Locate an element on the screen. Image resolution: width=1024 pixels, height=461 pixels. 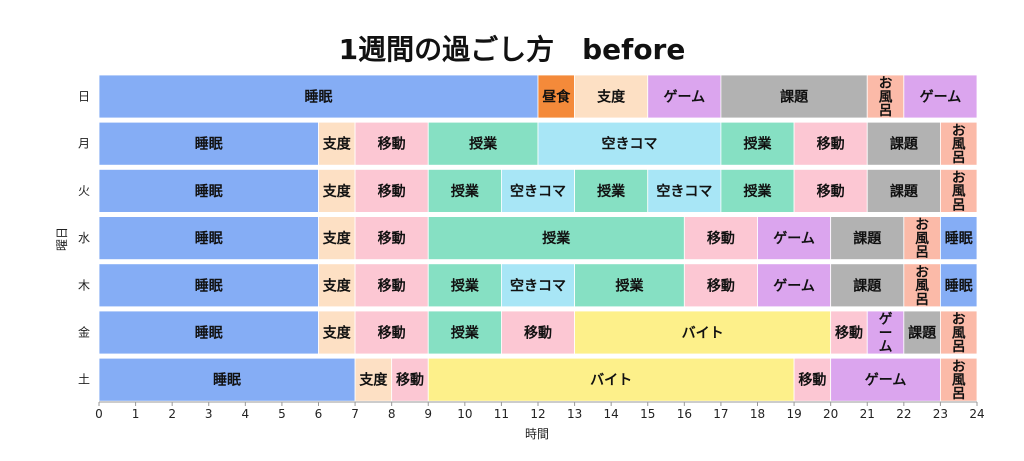
day-row: 金 睡眠 支度 移動 授業 移動 バイト 移動 ゲーム 課題 お風呂 is located at coordinates (528, 332).